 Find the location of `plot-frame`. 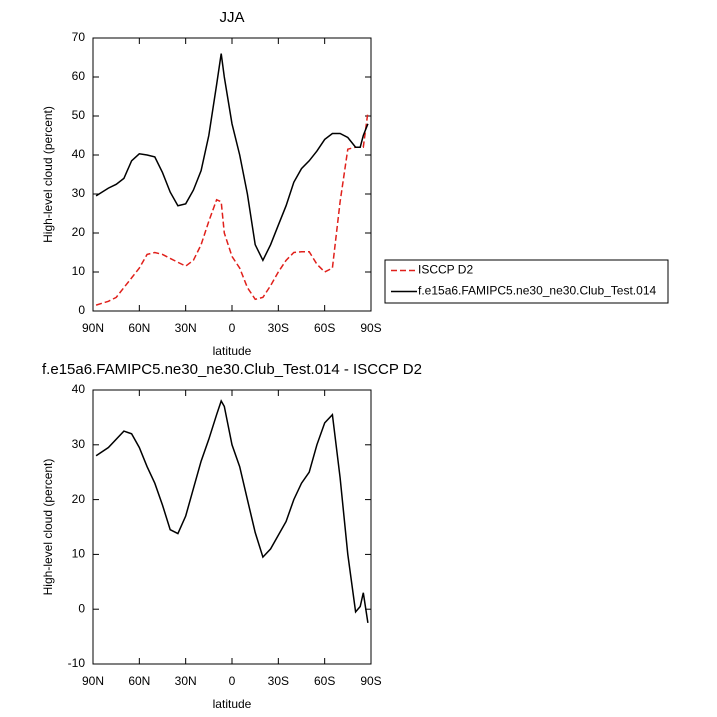

plot-frame is located at coordinates (232, 174).